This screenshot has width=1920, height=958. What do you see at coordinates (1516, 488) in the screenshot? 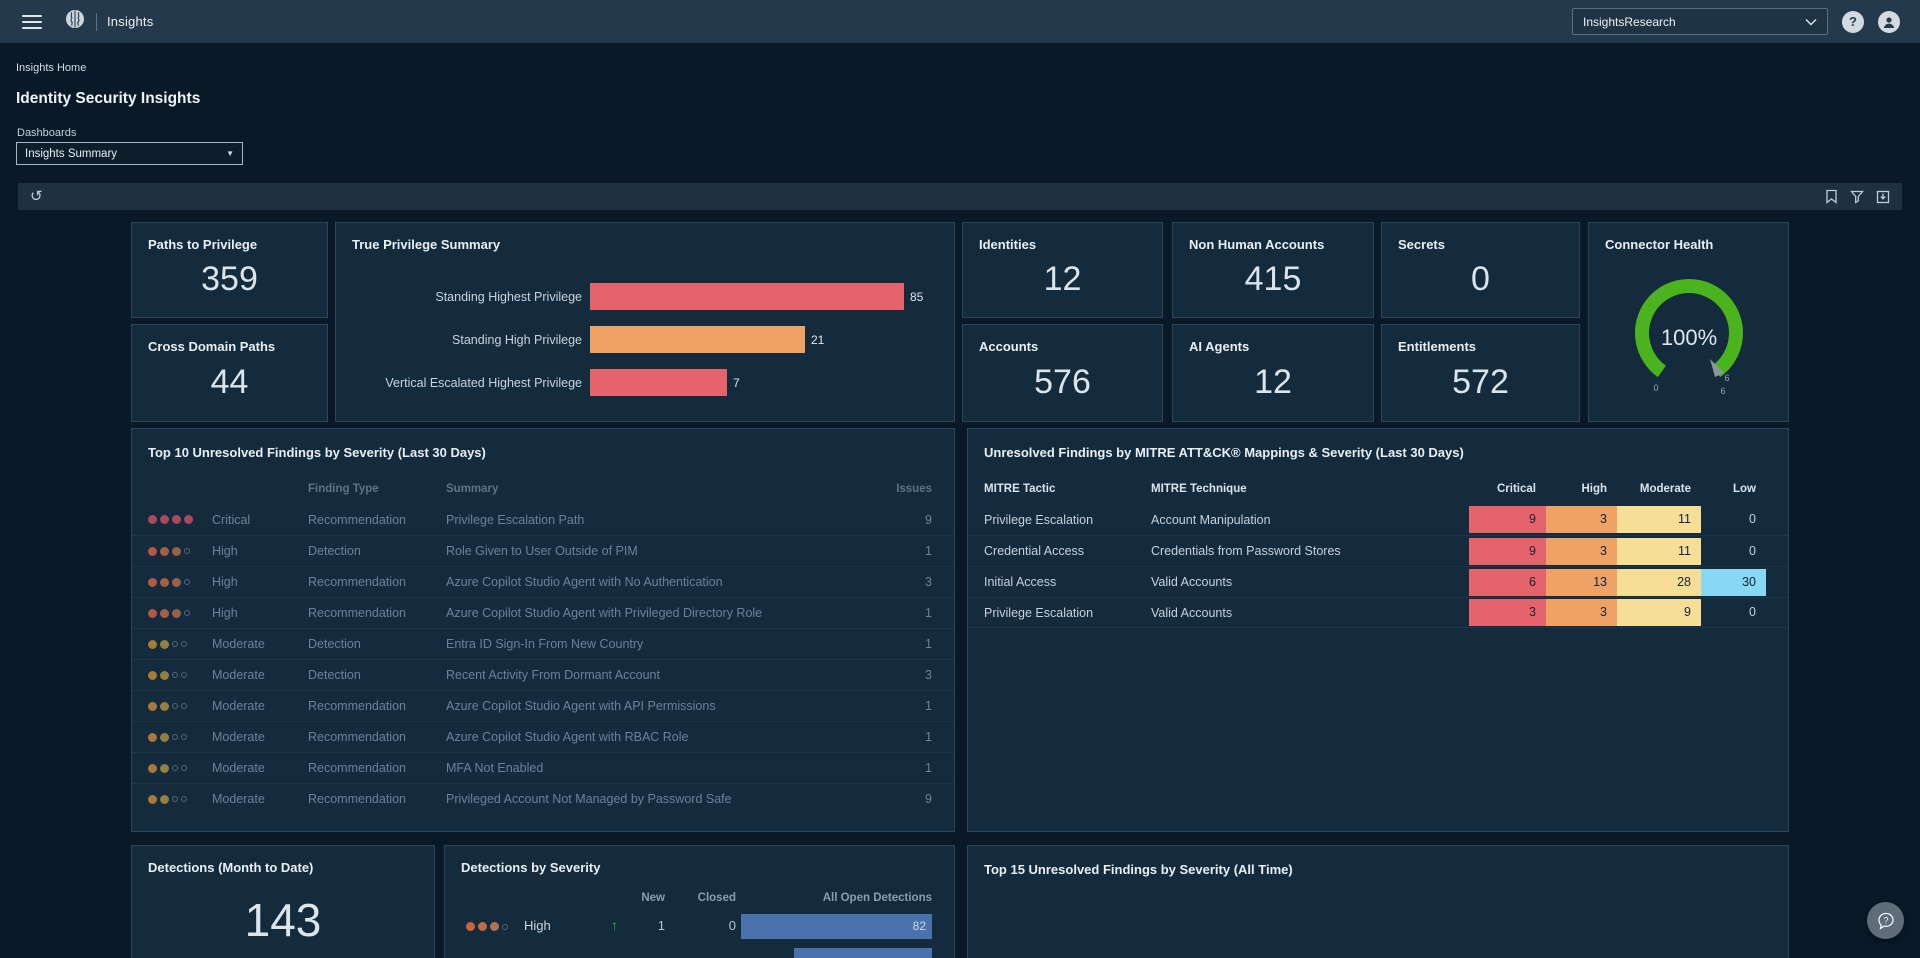
I see `column-header-critical: Critical` at bounding box center [1516, 488].